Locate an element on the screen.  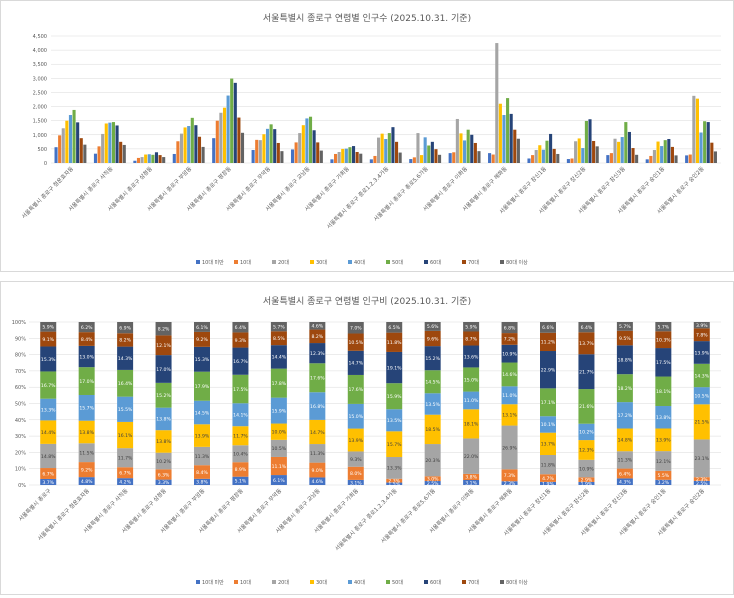
y-tick-label-5: 2,500 is located at coordinates (40, 93).